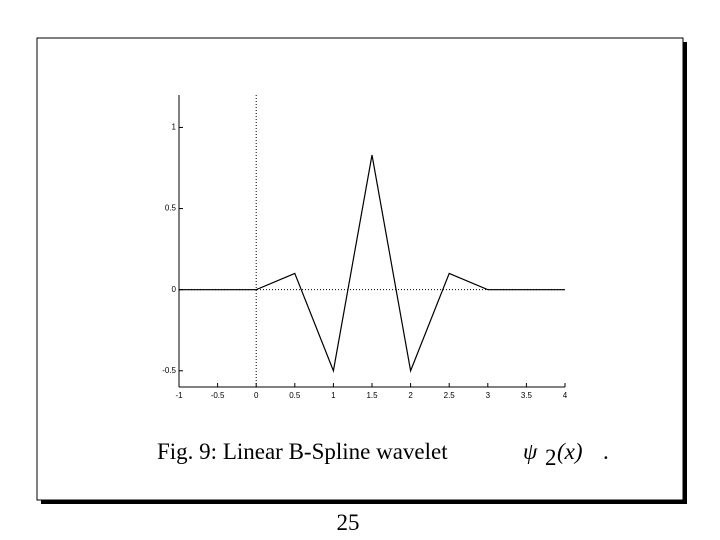  I want to click on x-tick-label: -0.5, so click(218, 395).